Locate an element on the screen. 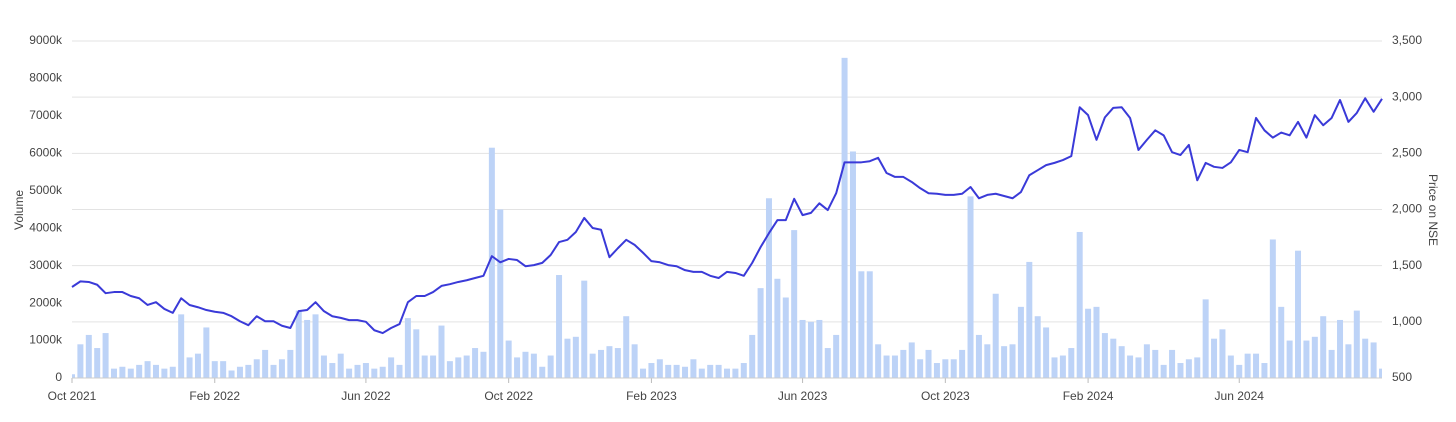 This screenshot has height=422, width=1456. y-tick-label: 1000k is located at coordinates (46, 340).